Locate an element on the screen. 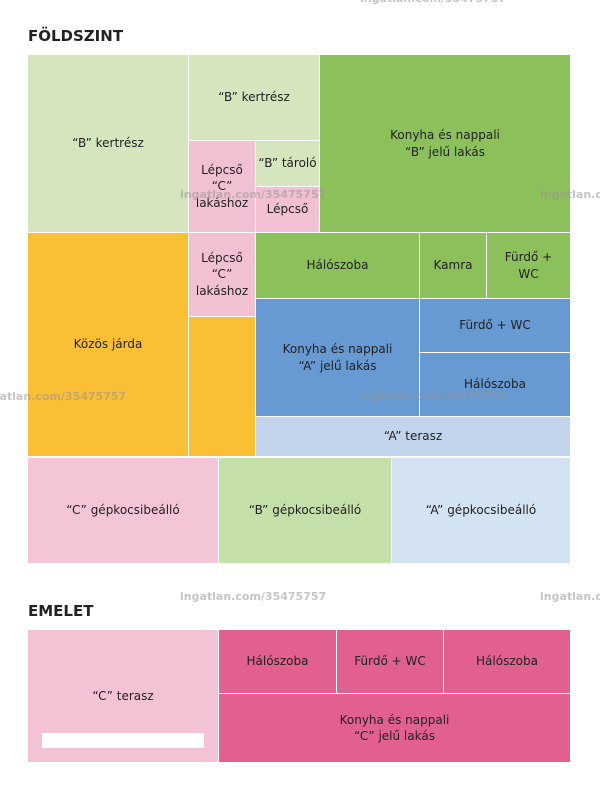  room: “A” terasz is located at coordinates (413, 436).